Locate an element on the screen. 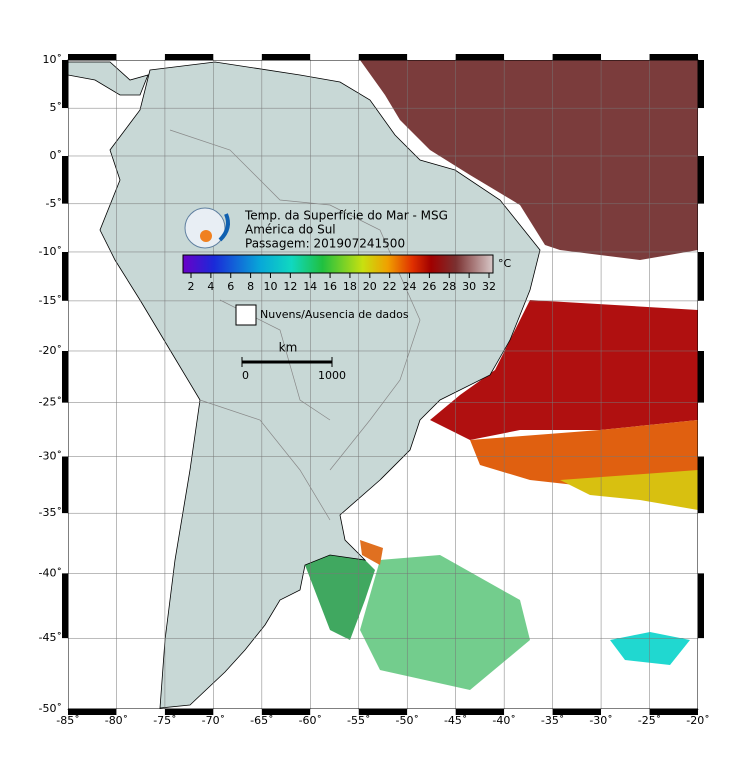 The image size is (741, 781). colorbar-label: 24 is located at coordinates (410, 286).